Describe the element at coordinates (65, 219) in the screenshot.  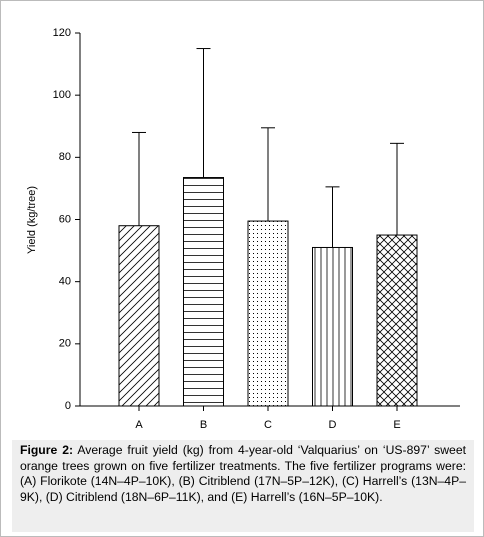
I see `y-tick-label: 60` at that location.